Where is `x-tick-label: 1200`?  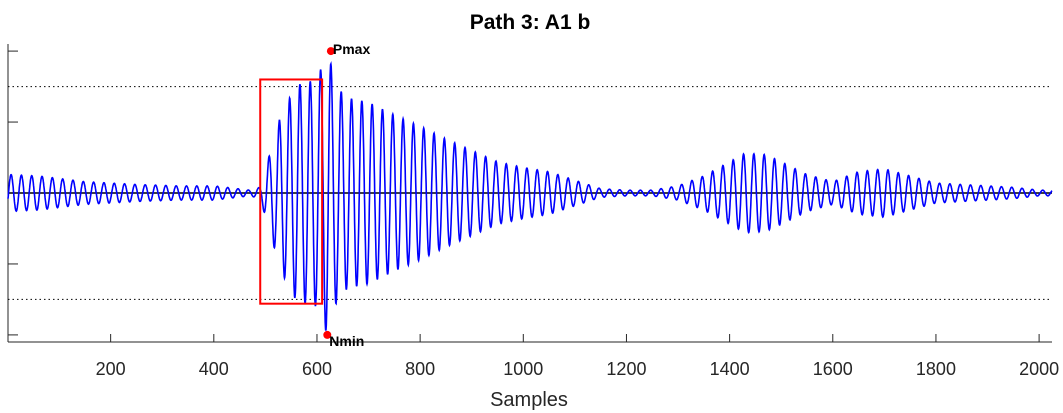
x-tick-label: 1200 is located at coordinates (626, 369).